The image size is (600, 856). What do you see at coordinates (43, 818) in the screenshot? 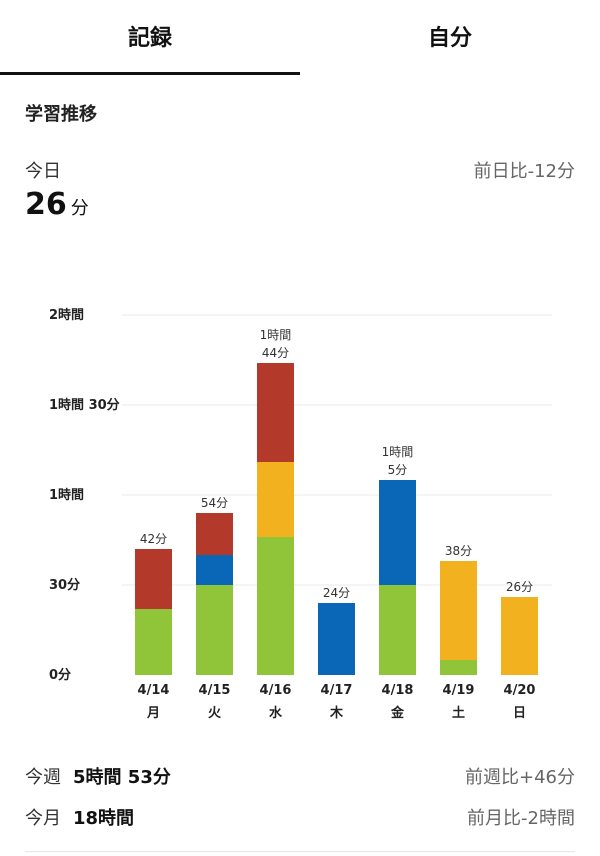
I see `month-label: 今月` at bounding box center [43, 818].